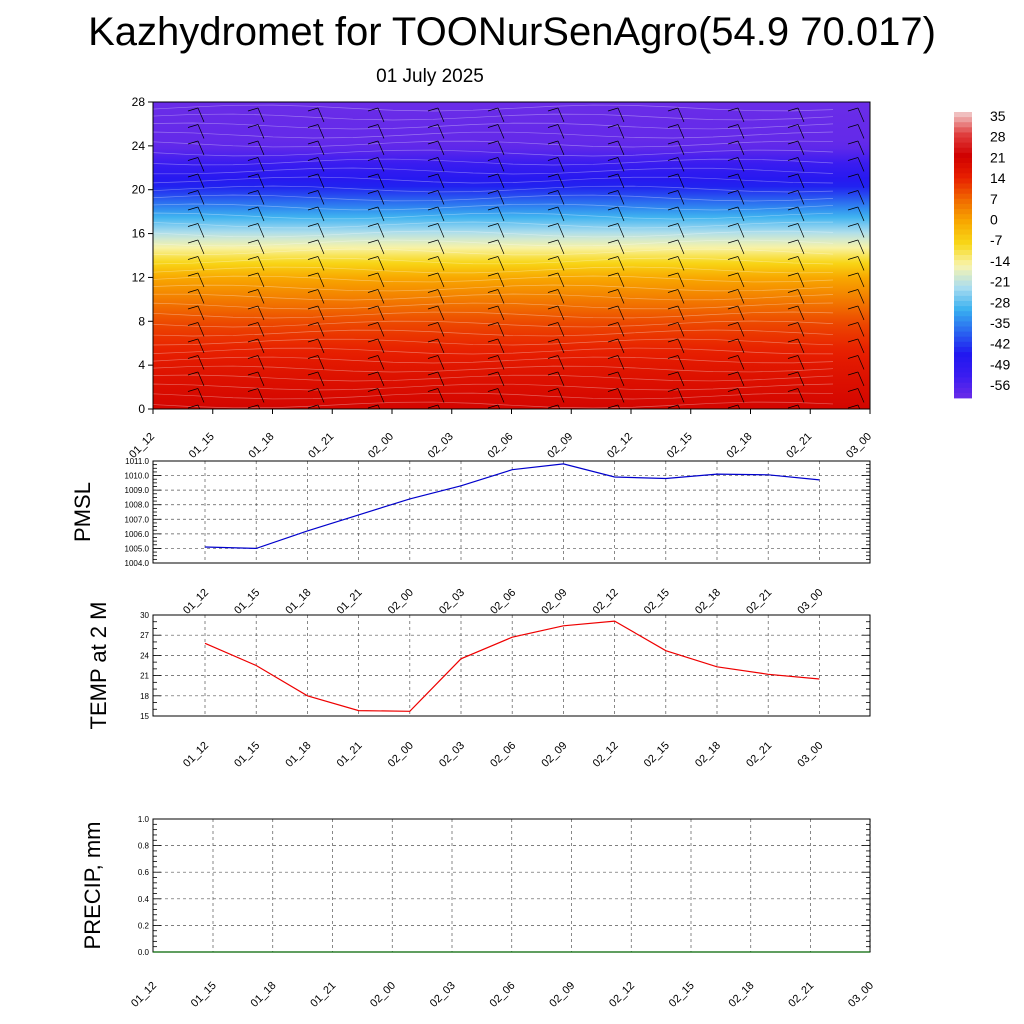  I want to click on xtick-label: 02_15, so click(682, 995).